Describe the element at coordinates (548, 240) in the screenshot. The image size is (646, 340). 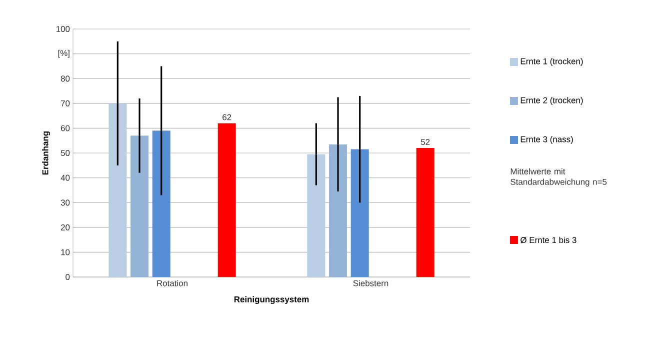
I see `legend-label: Ø Ernte 1 bis 3` at that location.